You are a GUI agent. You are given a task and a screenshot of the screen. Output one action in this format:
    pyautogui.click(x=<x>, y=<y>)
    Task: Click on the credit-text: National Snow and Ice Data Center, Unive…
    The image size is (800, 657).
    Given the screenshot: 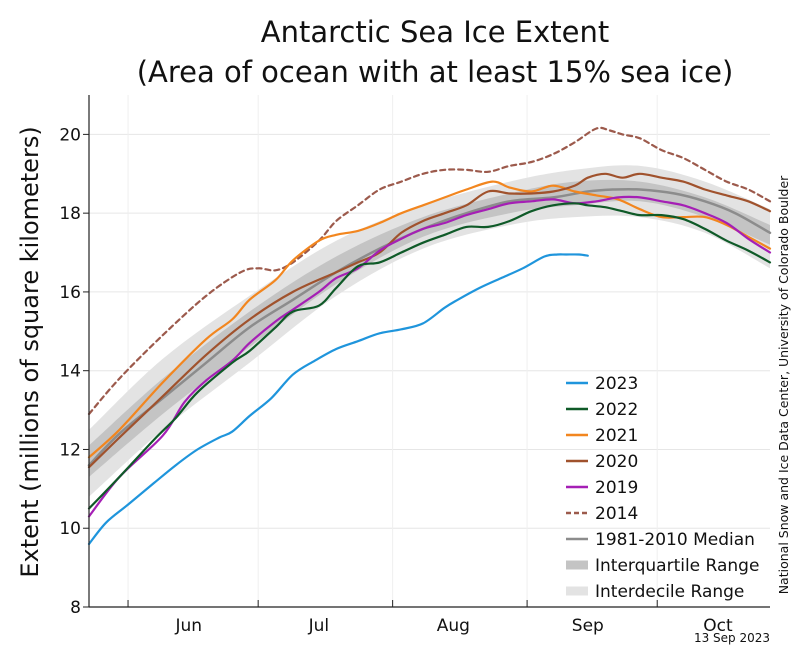 What is the action you would take?
    pyautogui.click(x=783, y=384)
    